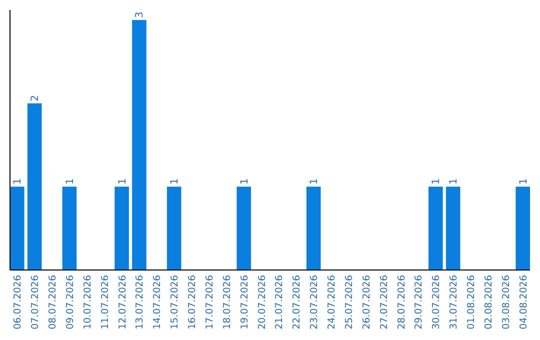 Image resolution: width=540 pixels, height=340 pixels. I want to click on x-tick-label: 10.07.2026, so click(88, 302).